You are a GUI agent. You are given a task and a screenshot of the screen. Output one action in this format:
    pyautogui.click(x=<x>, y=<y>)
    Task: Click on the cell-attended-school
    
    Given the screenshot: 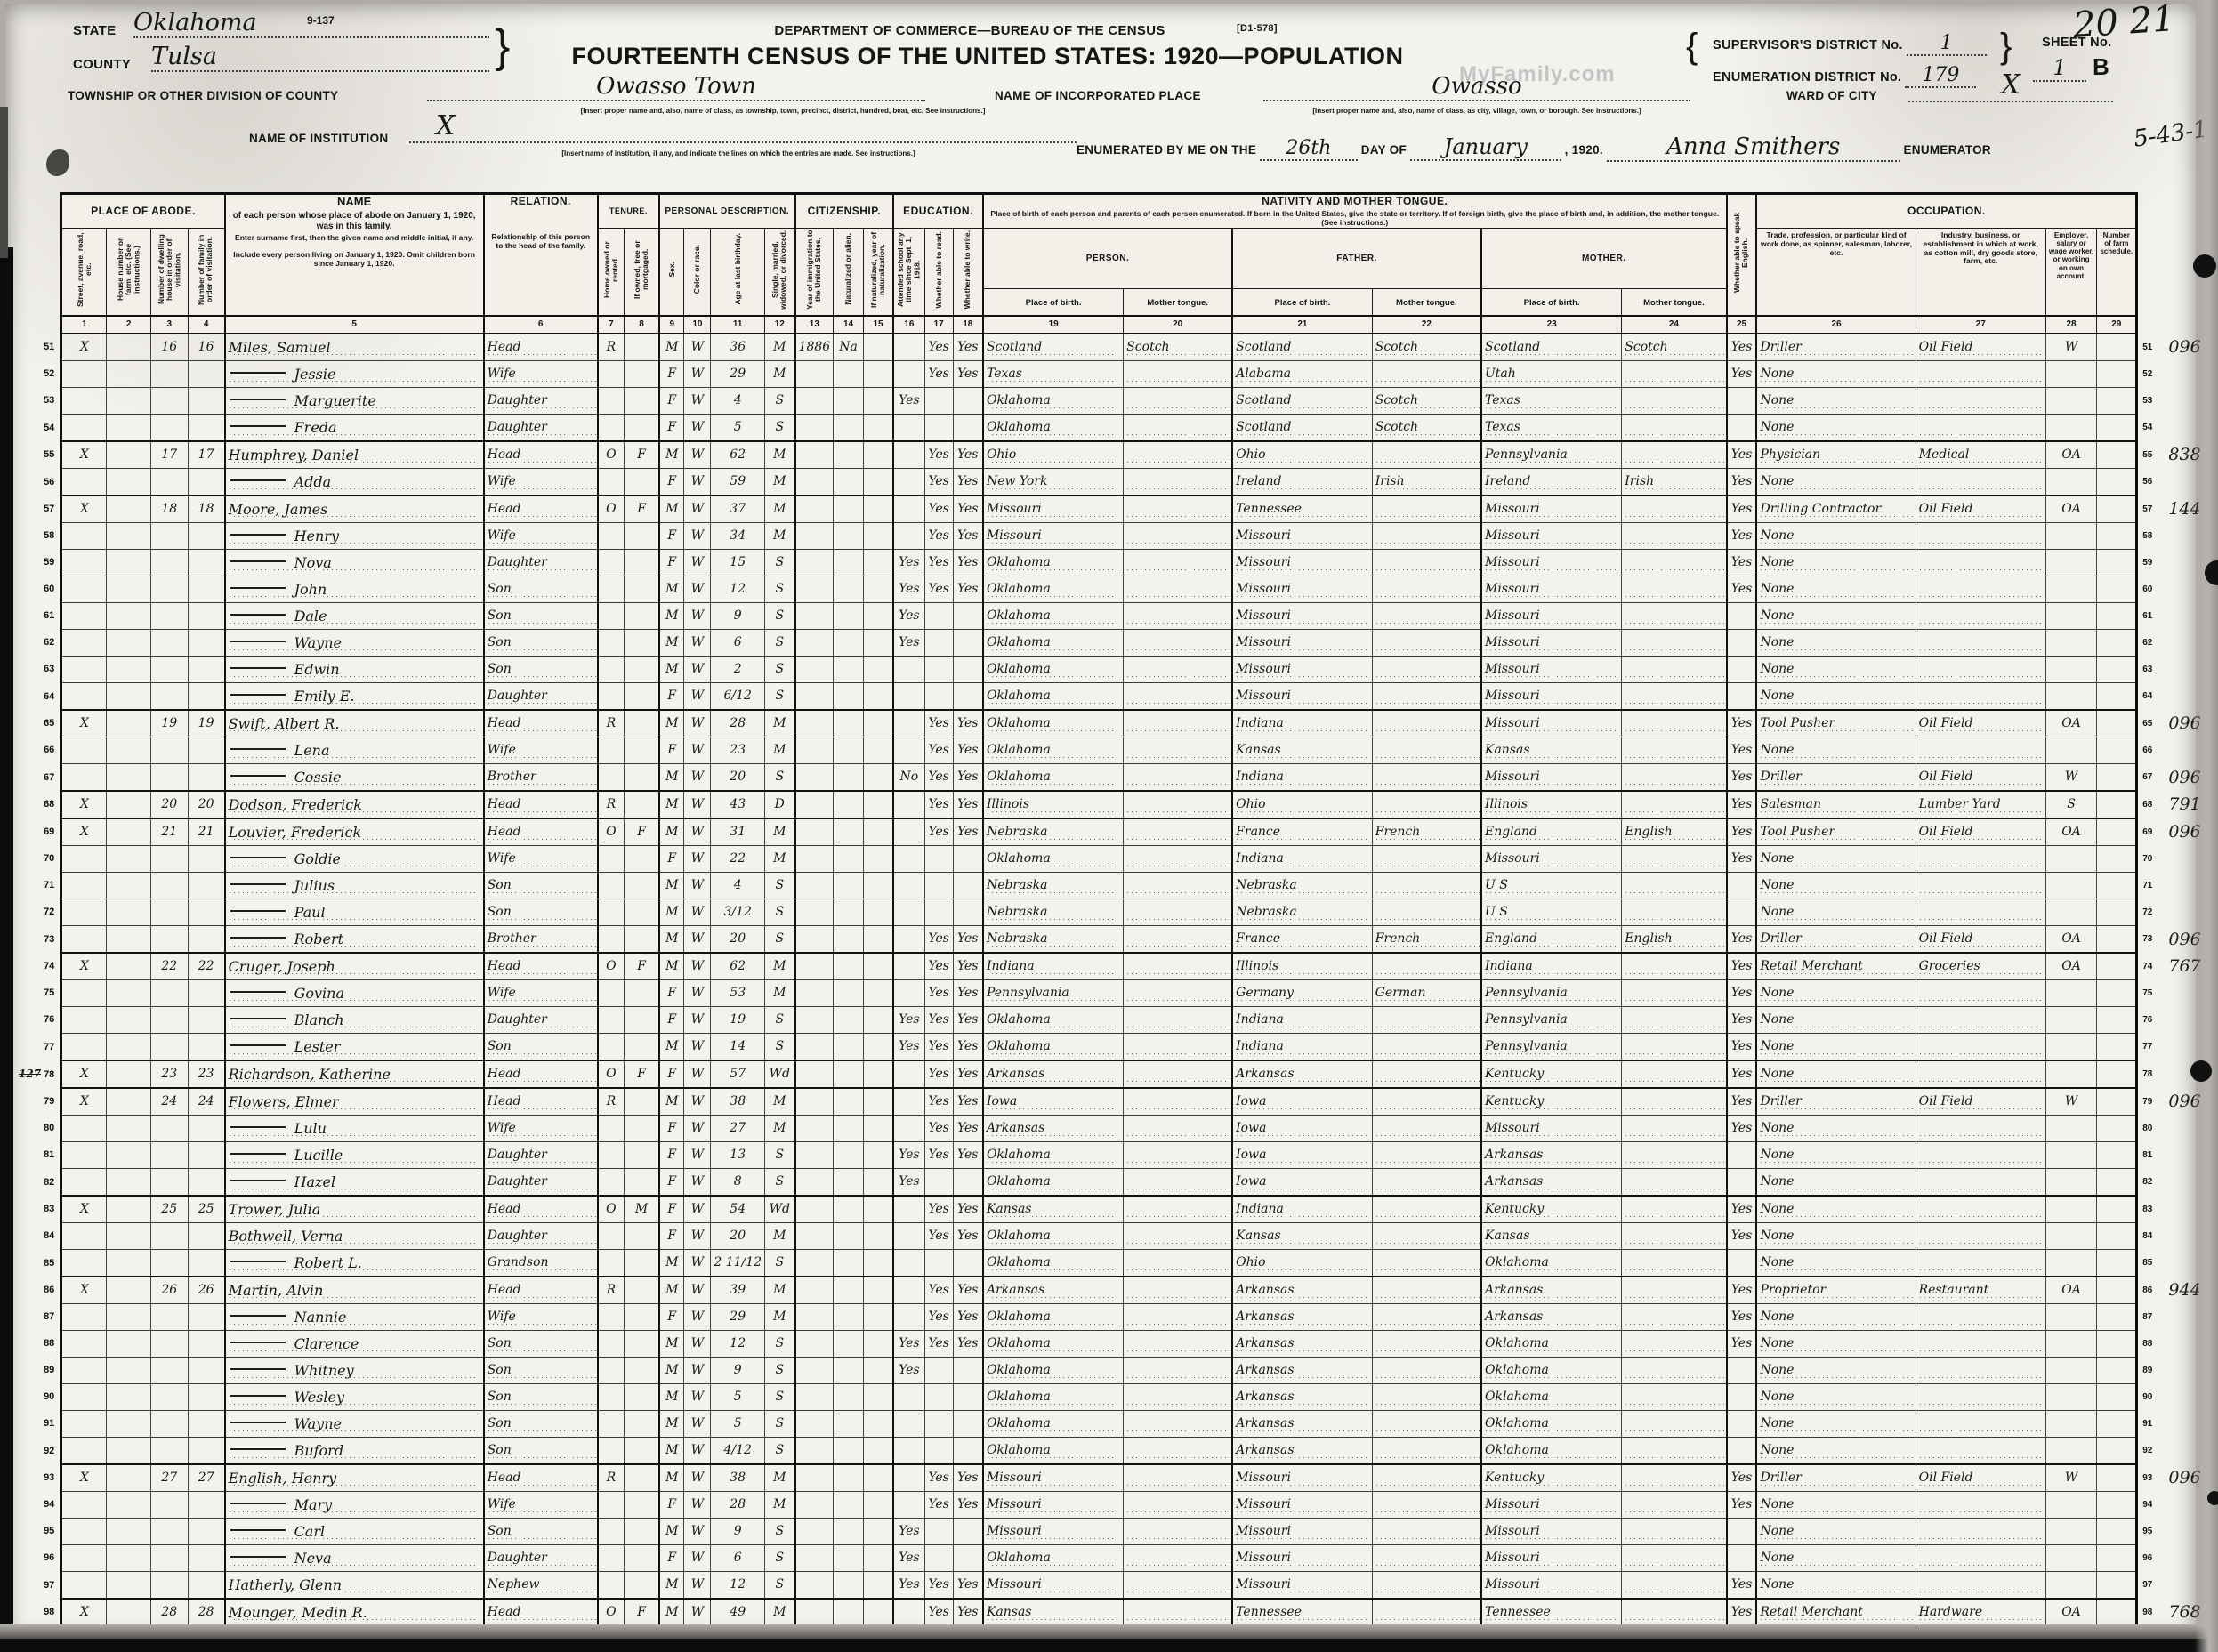 What is the action you would take?
    pyautogui.click(x=909, y=885)
    